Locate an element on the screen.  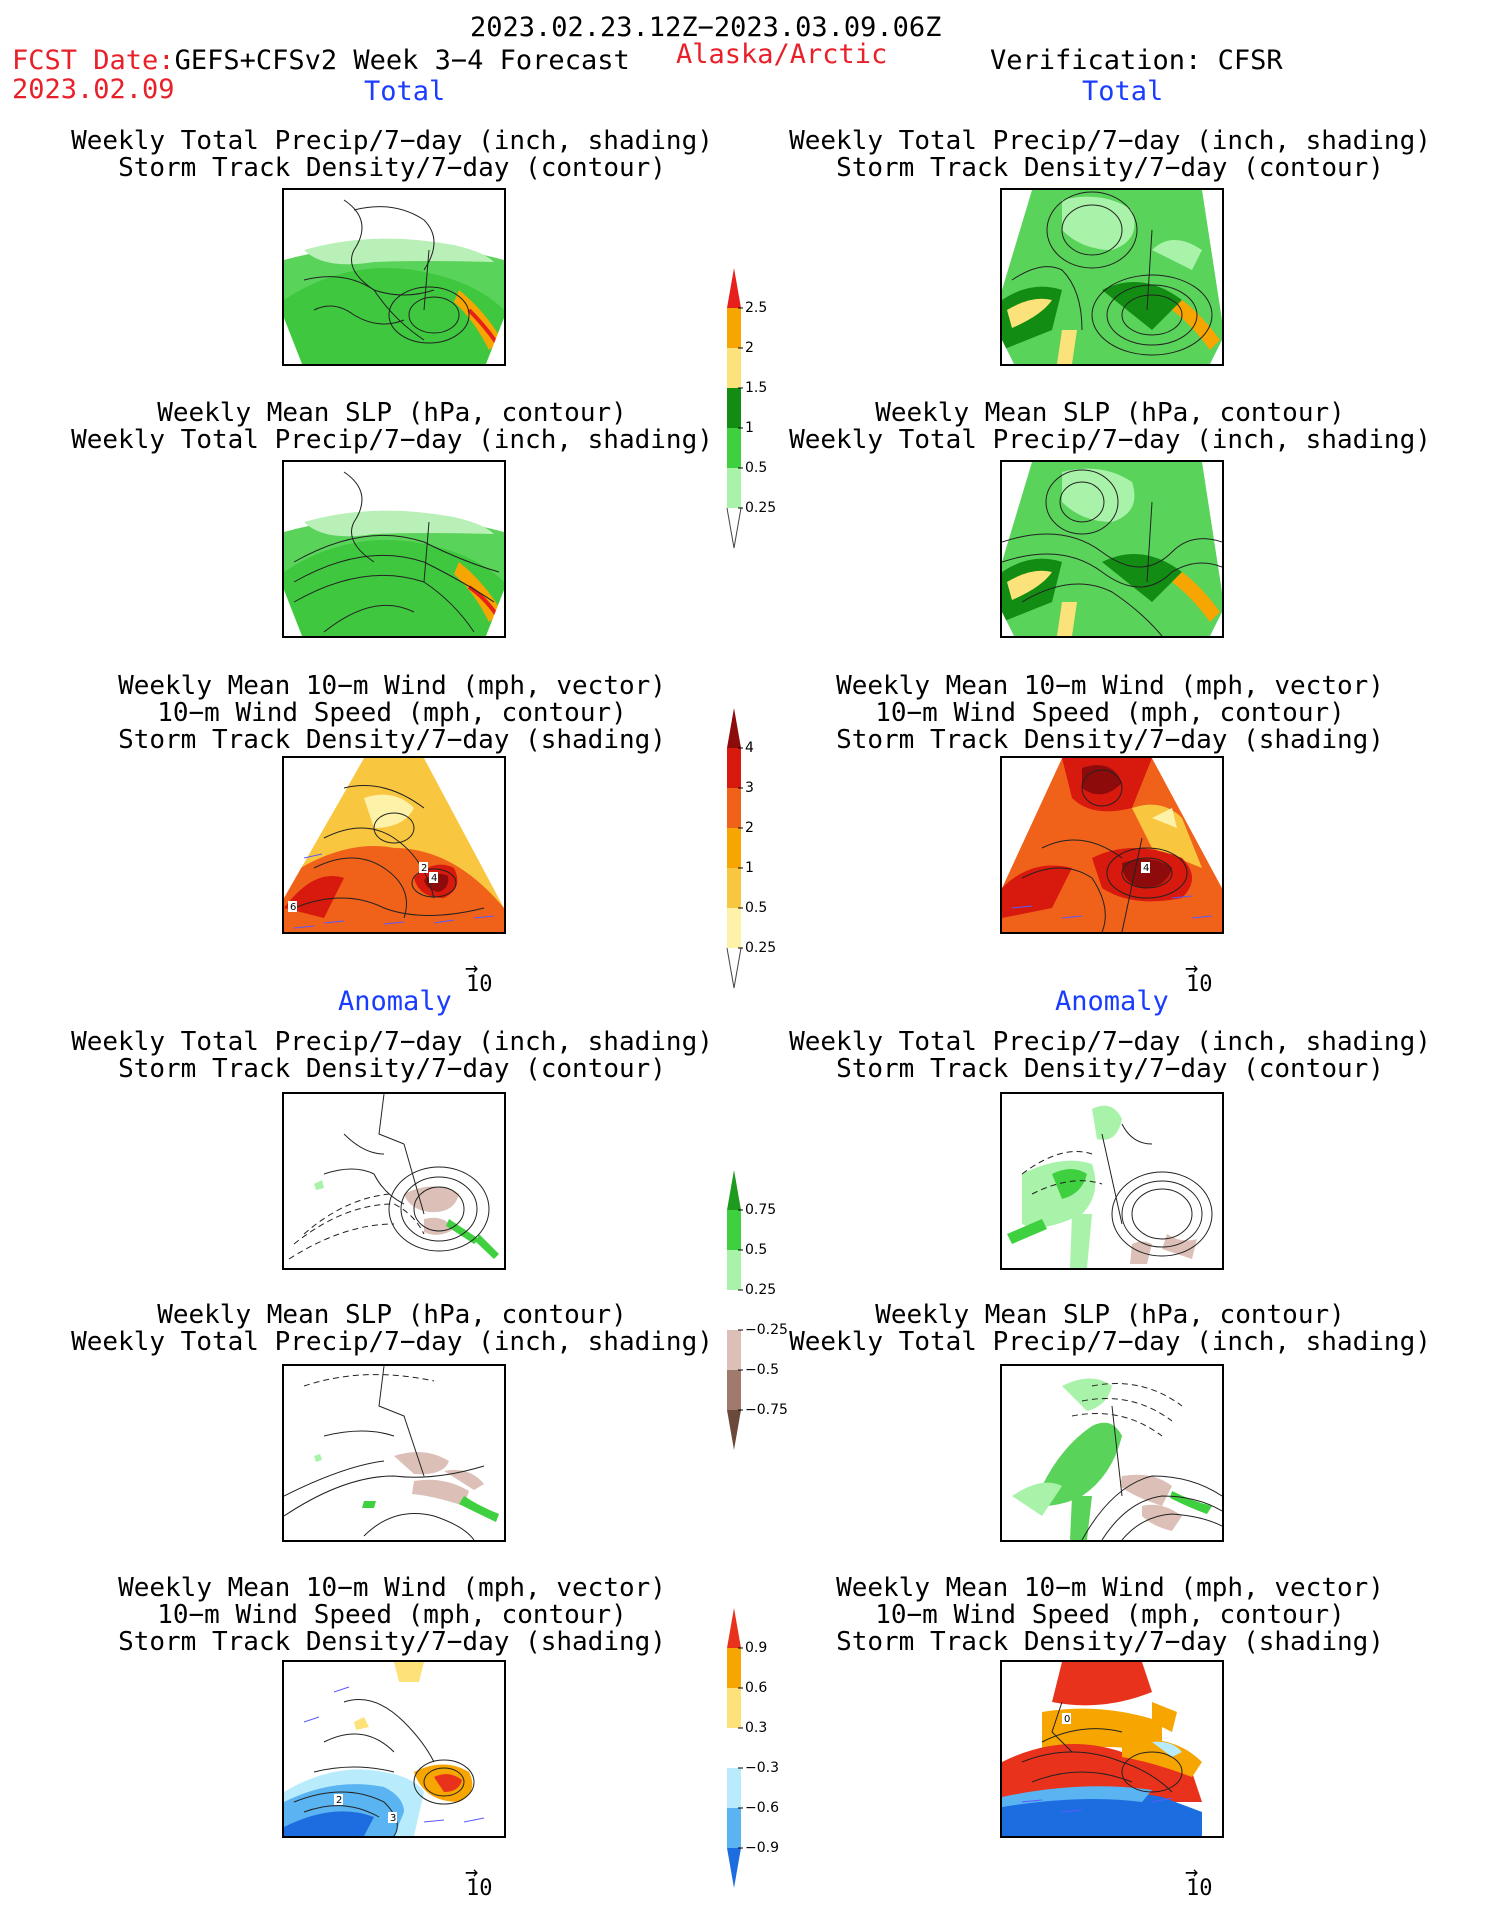
contour-label: 6 is located at coordinates (293, 907).